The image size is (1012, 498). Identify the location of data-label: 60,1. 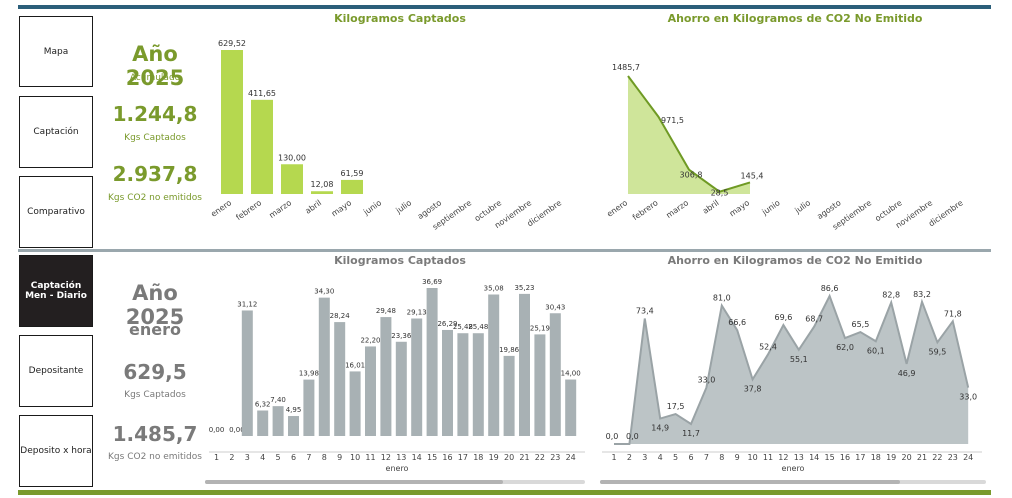
(876, 350).